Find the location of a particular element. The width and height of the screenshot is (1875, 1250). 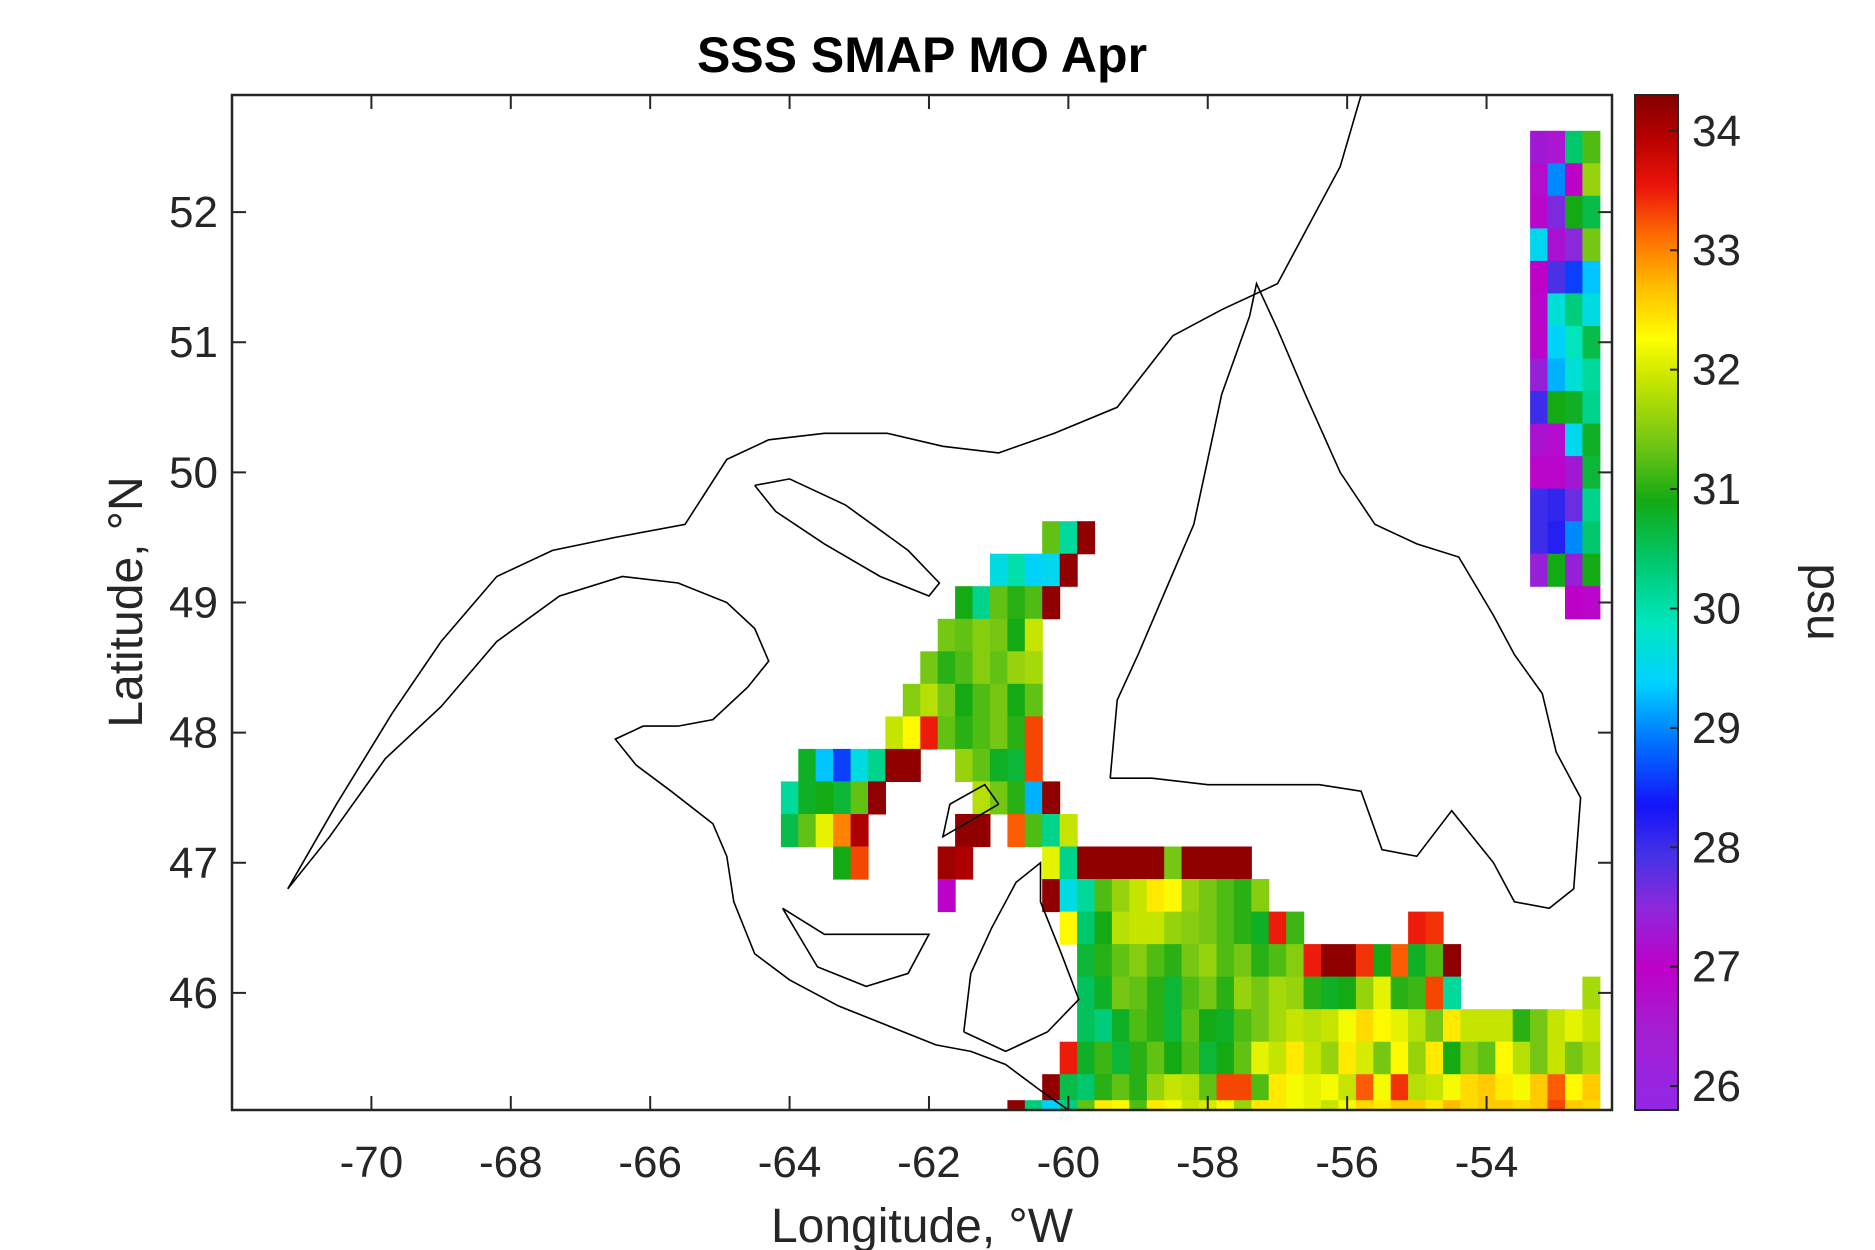

colorbar-tick-label: 34 is located at coordinates (1716, 131).